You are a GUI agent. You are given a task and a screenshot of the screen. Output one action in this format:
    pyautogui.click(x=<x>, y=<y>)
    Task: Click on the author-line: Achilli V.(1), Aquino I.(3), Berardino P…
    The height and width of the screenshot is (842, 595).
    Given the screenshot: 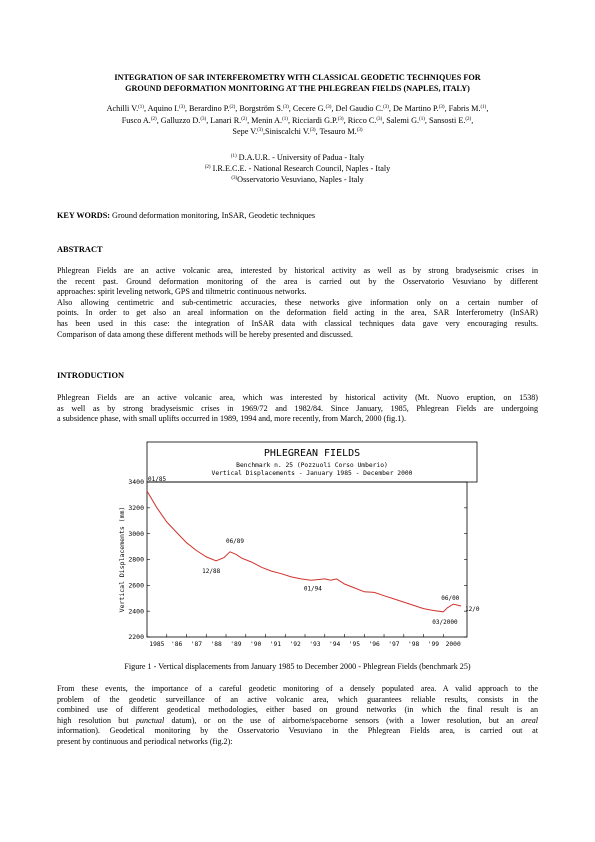 What is the action you would take?
    pyautogui.click(x=297, y=108)
    